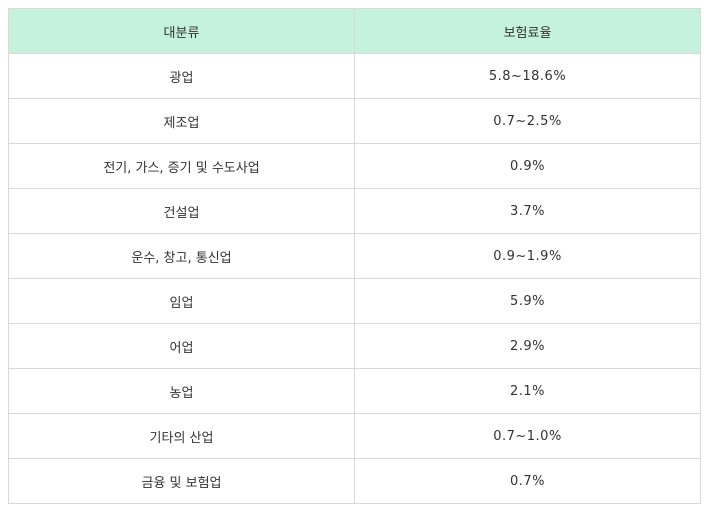  Describe the element at coordinates (181, 166) in the screenshot. I see `row-category: 전기, 가스, 증기 및 수도사업` at that location.